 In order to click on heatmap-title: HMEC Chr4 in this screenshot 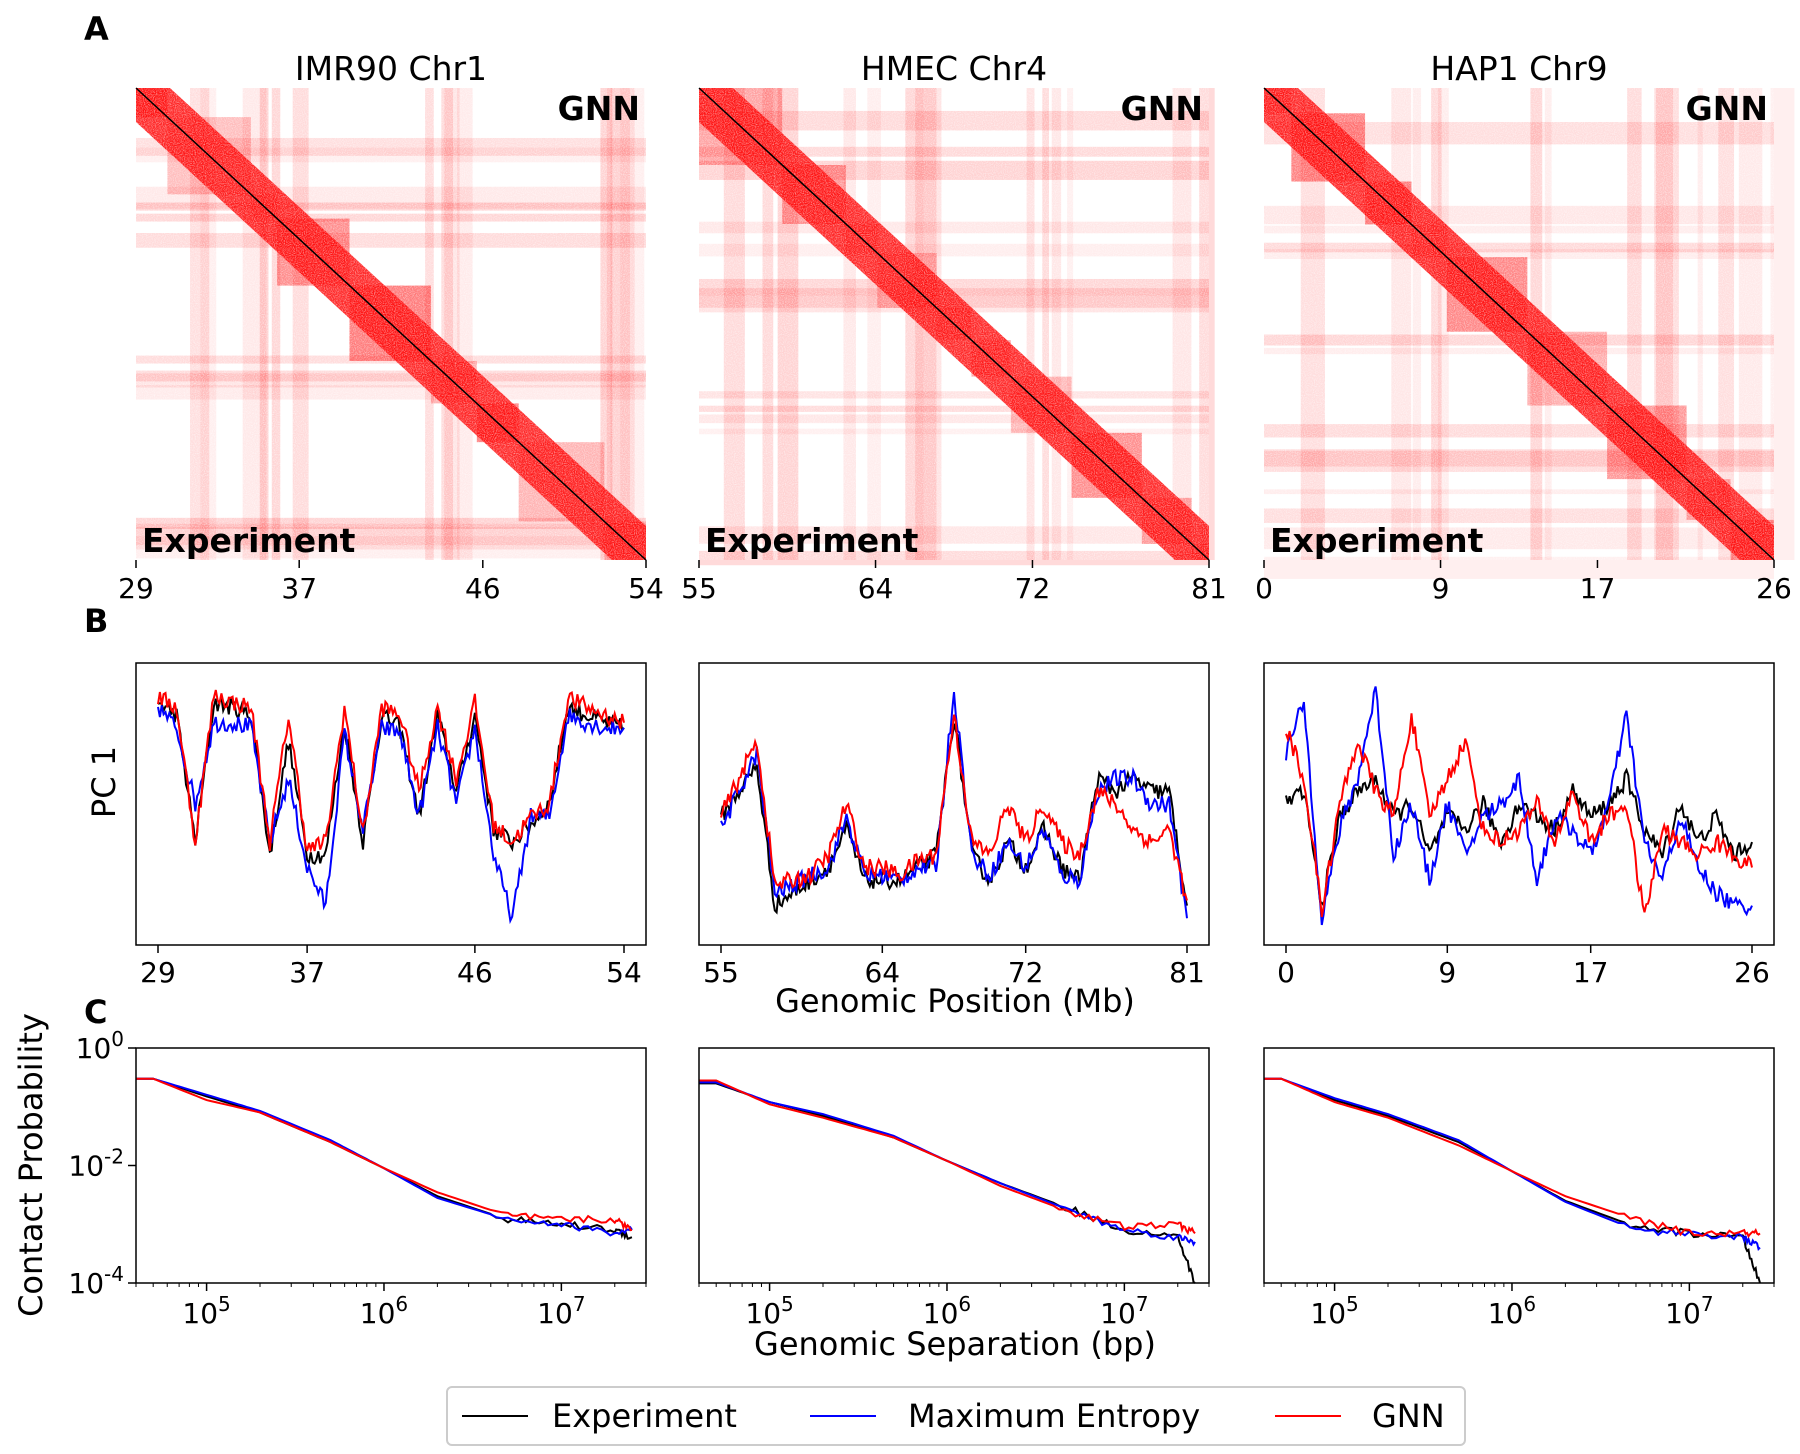, I will do `click(954, 68)`.